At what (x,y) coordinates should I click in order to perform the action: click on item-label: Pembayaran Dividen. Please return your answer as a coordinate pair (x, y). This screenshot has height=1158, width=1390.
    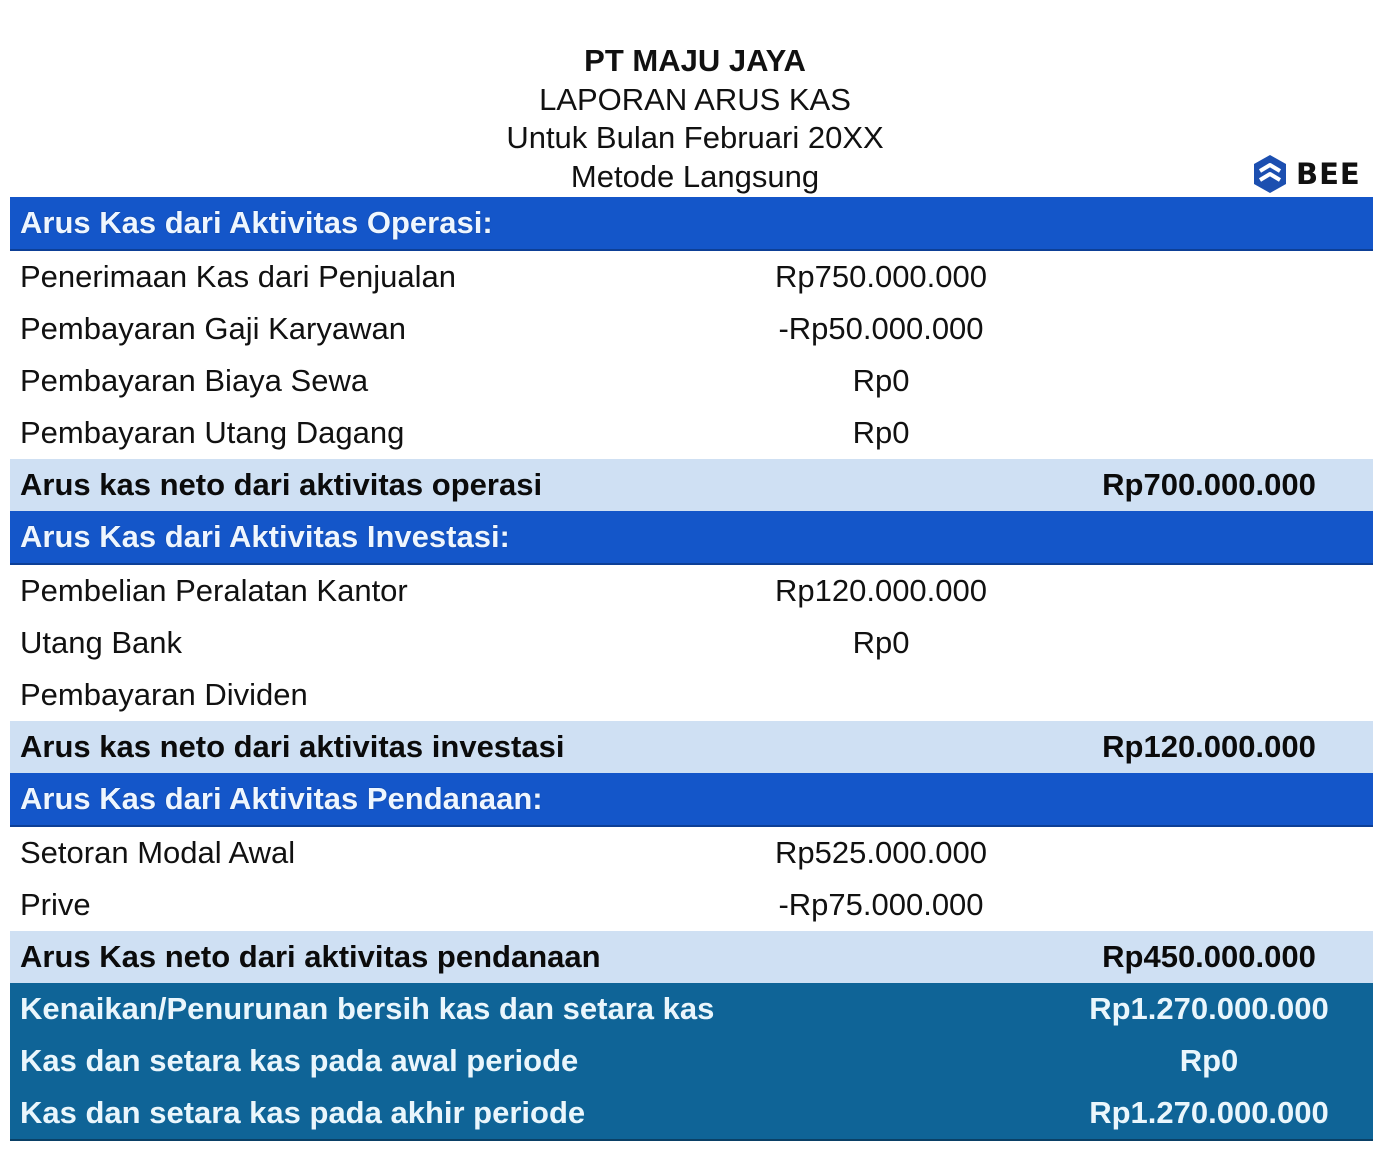
    Looking at the image, I should click on (164, 694).